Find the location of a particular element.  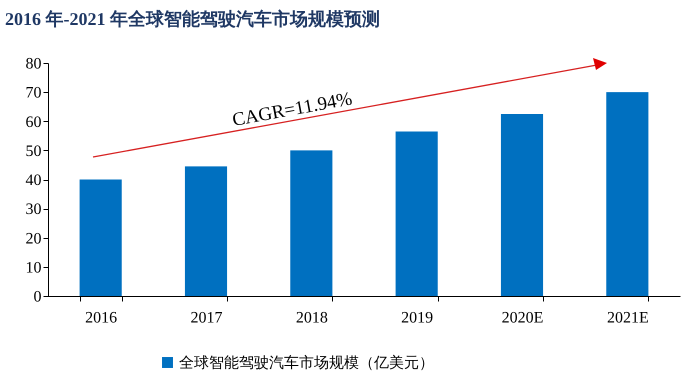

y-tick-label: 30 is located at coordinates (34, 209).